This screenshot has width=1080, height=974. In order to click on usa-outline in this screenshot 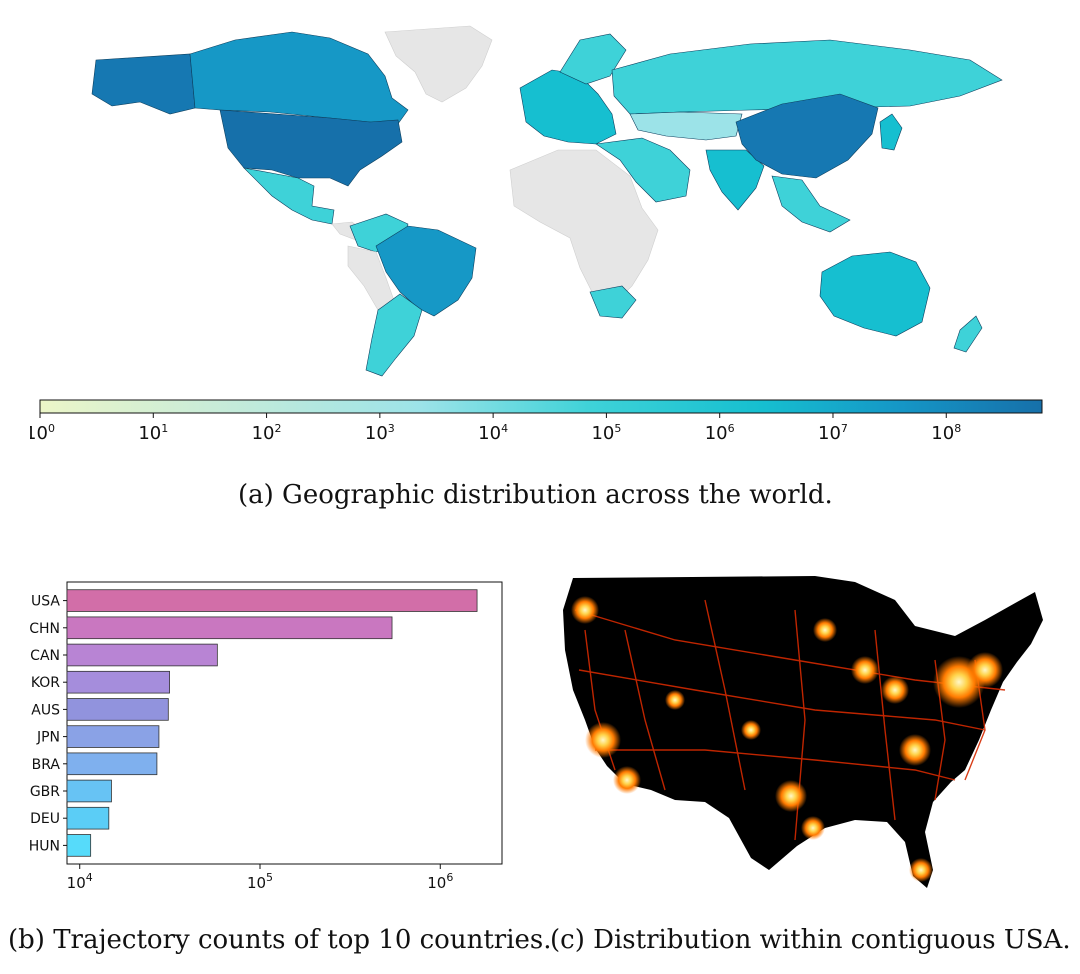, I will do `click(803, 732)`.